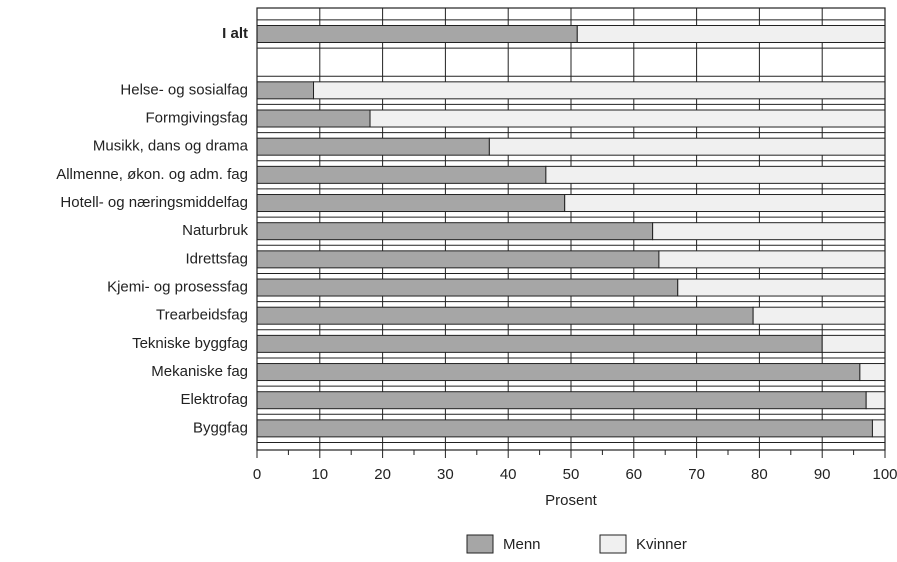 The image size is (897, 562). Describe the element at coordinates (171, 146) in the screenshot. I see `y-tick-label: Musikk, dans og drama` at that location.